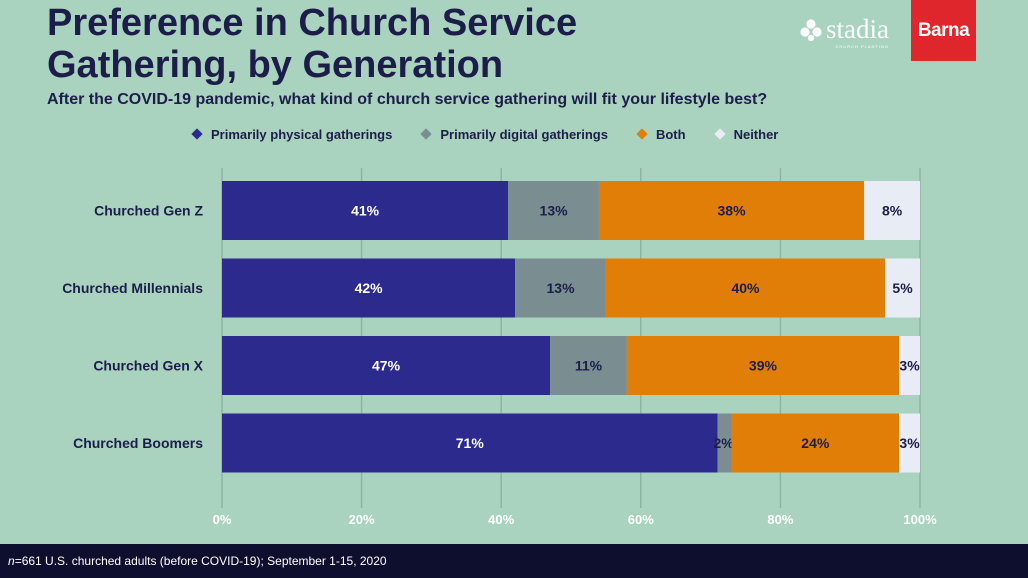 Image resolution: width=1028 pixels, height=578 pixels. Describe the element at coordinates (811, 30) in the screenshot. I see `stadia-logo-icon` at that location.